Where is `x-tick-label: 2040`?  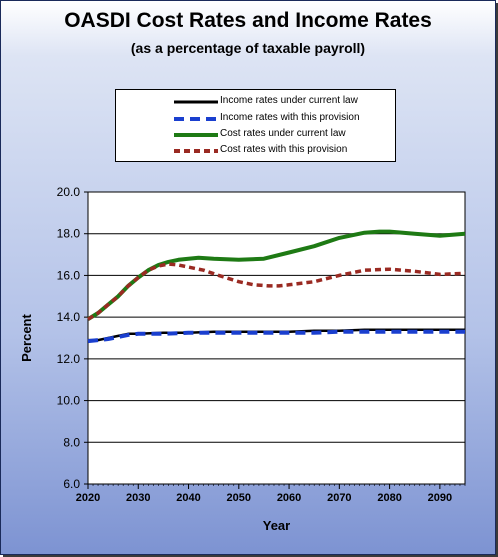
x-tick-label: 2040 is located at coordinates (188, 498).